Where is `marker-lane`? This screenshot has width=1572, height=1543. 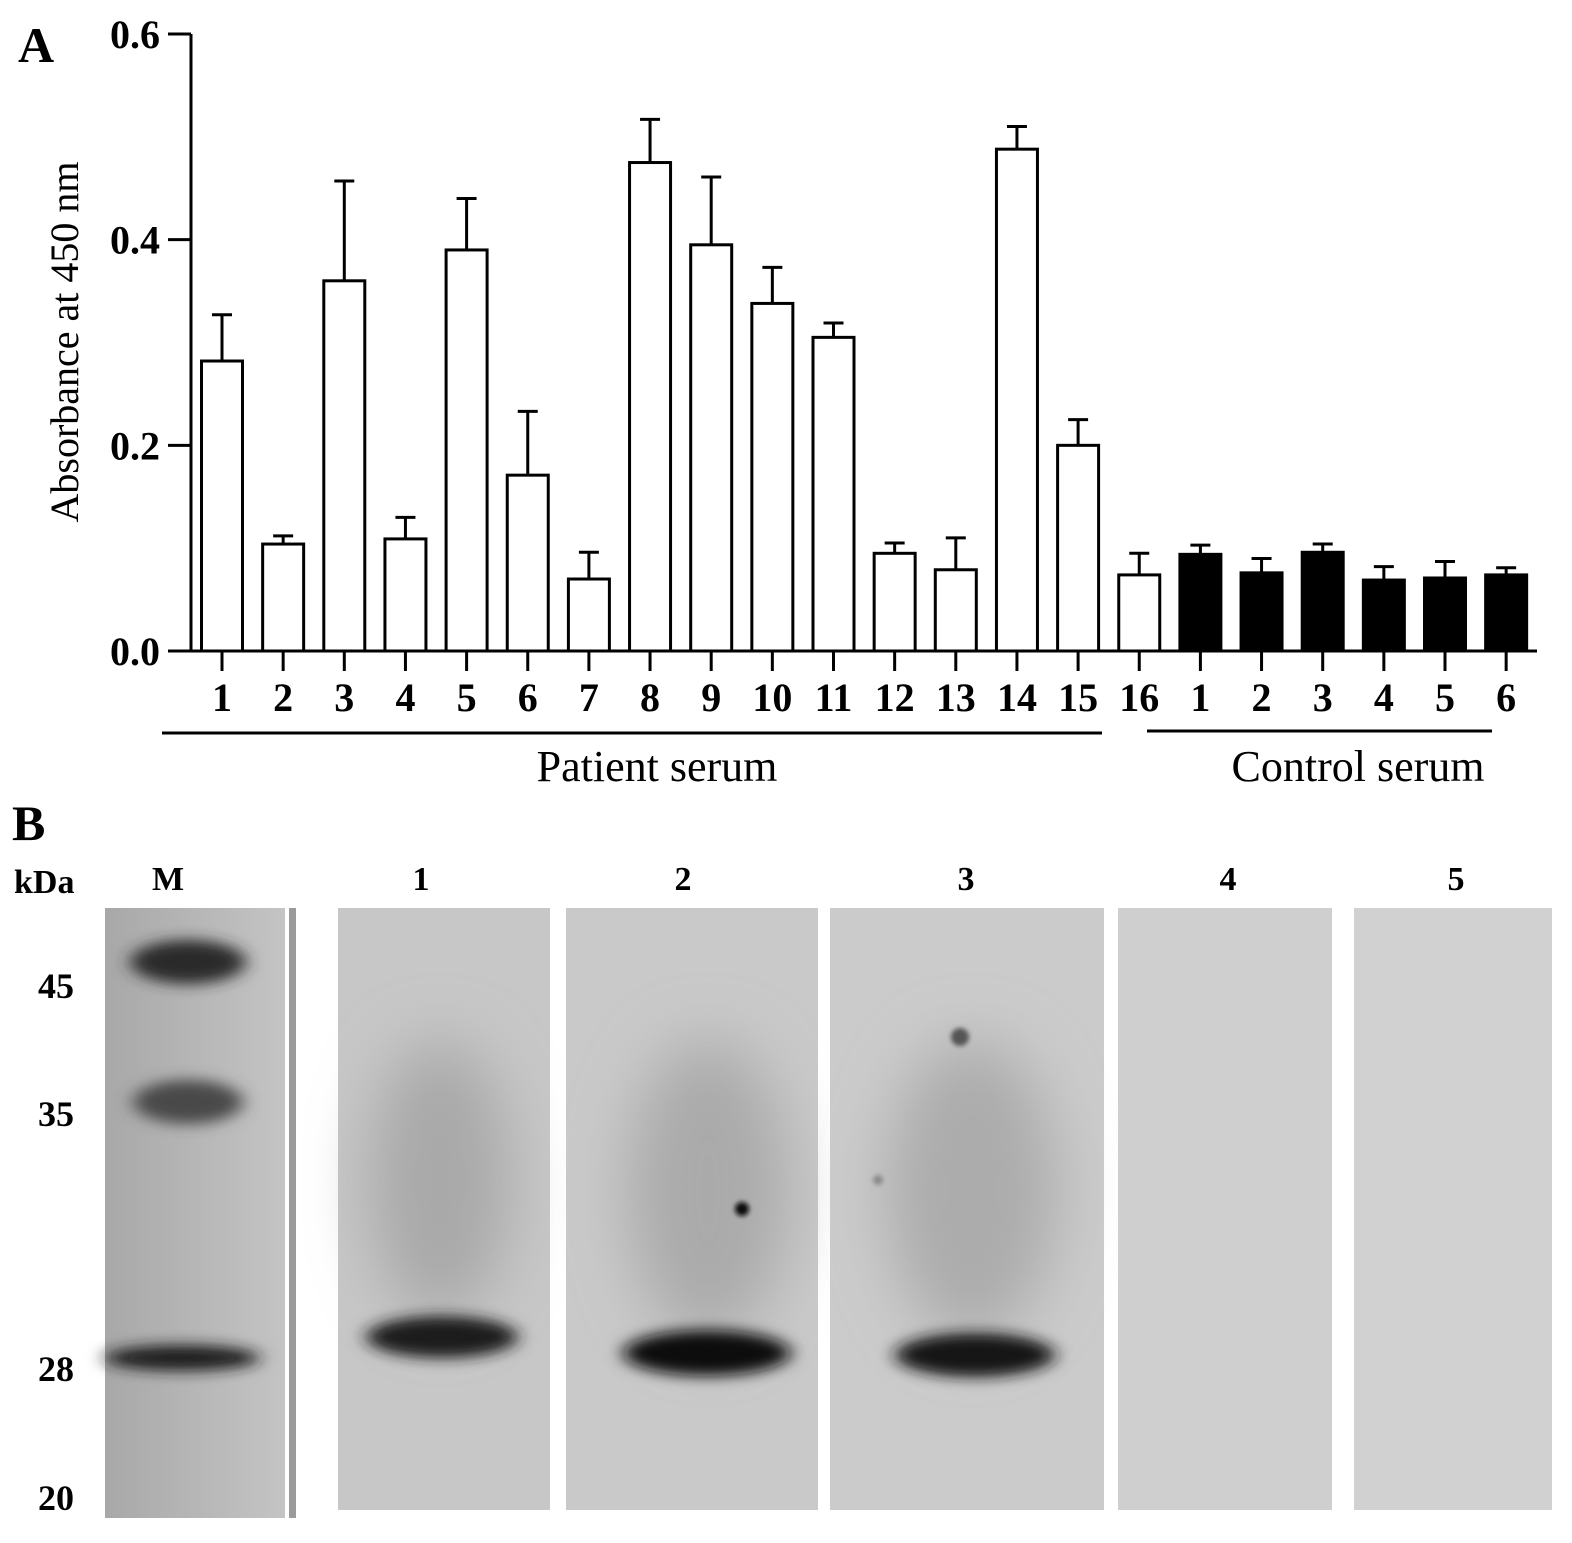 marker-lane is located at coordinates (200, 1213).